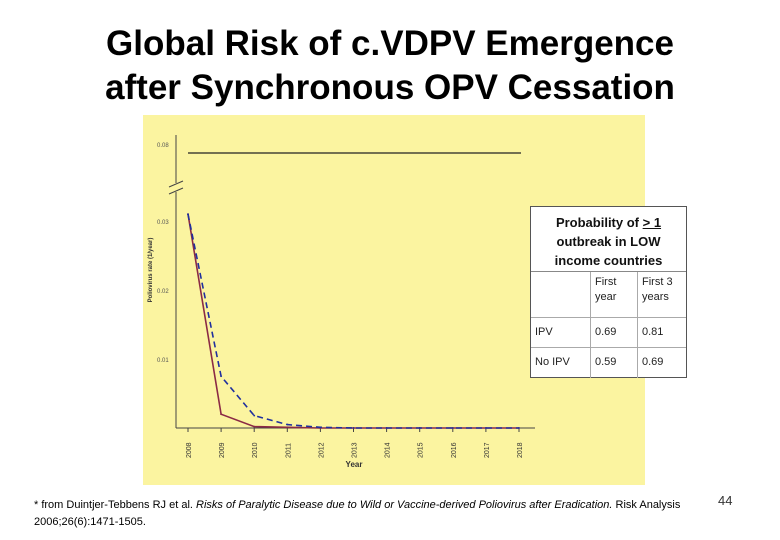 The image size is (780, 540). I want to click on header-line-3: income countries, so click(608, 260).